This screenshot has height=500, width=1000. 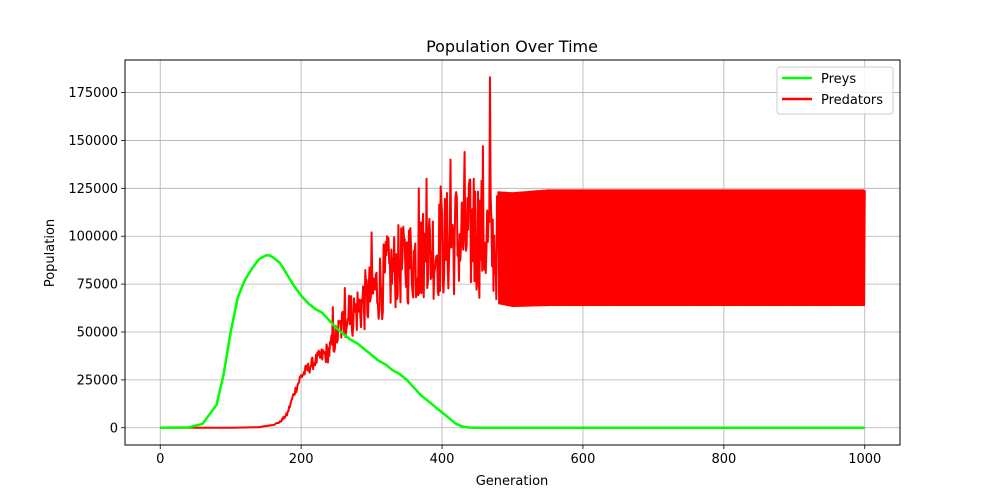 What do you see at coordinates (160, 459) in the screenshot?
I see `x-tick-label: 0` at bounding box center [160, 459].